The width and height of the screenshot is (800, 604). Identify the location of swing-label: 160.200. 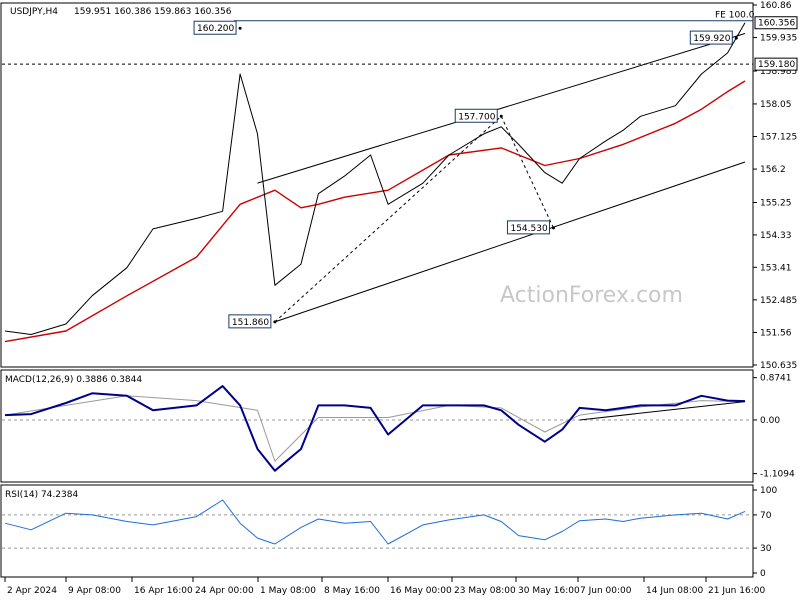
(215, 29).